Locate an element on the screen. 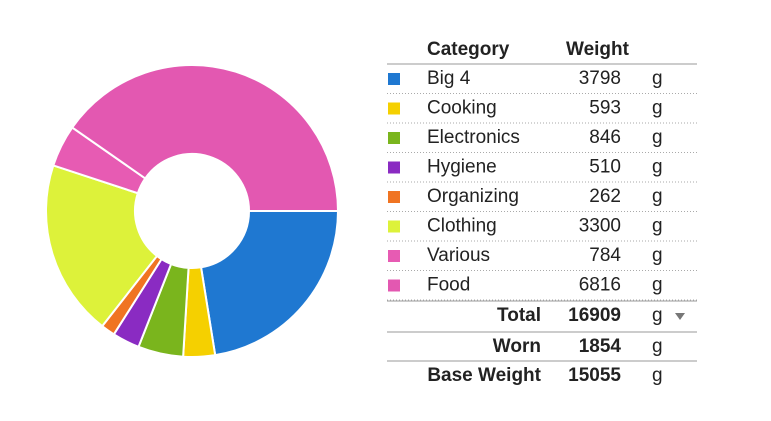 The width and height of the screenshot is (771, 421). total-value: 16909 is located at coordinates (594, 315).